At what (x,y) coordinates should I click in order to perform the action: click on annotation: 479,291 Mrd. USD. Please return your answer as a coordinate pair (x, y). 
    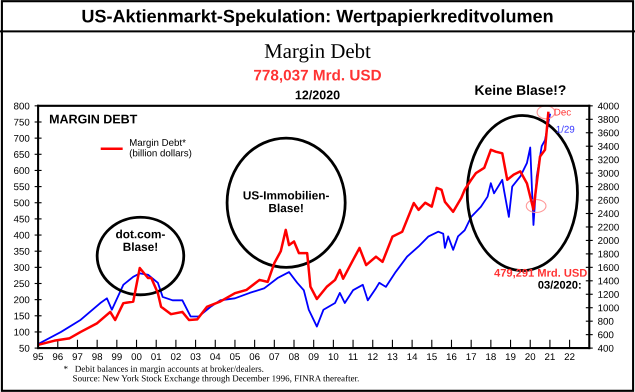
    Looking at the image, I should click on (540, 273).